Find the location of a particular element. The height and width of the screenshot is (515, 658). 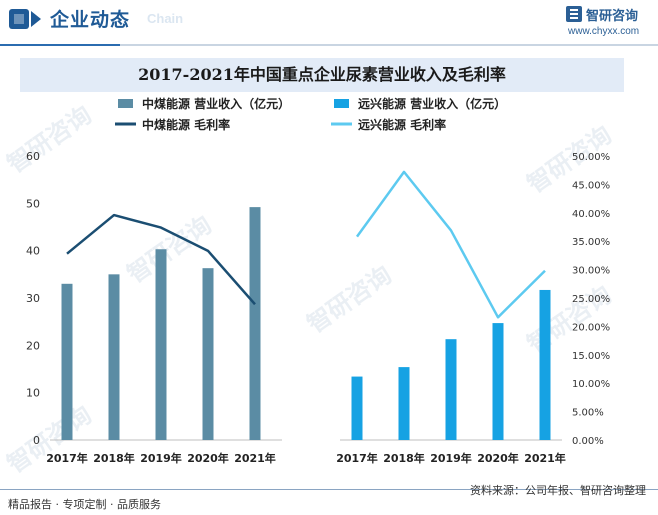

chart-title: 2017-2021年中国重点企业尿素营业收入及毛利率 is located at coordinates (322, 74).